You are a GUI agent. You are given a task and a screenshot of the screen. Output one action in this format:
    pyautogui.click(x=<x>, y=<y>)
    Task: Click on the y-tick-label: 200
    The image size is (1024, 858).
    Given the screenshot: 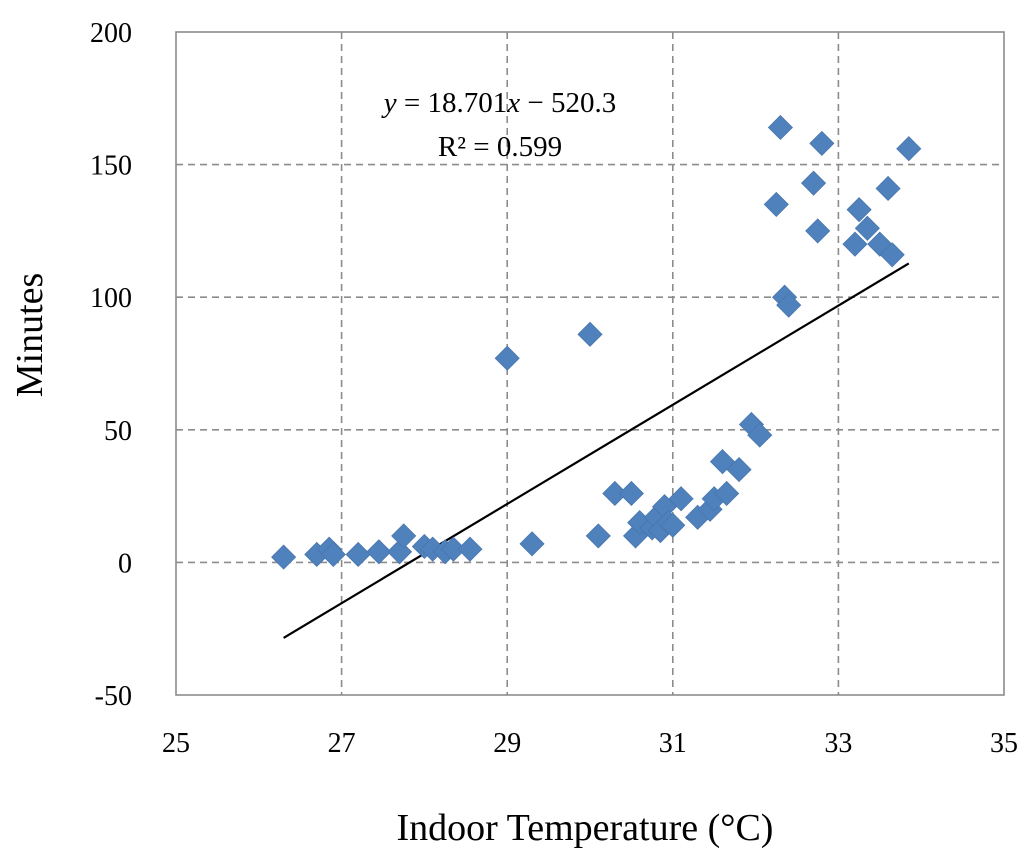 What is the action you would take?
    pyautogui.click(x=111, y=33)
    